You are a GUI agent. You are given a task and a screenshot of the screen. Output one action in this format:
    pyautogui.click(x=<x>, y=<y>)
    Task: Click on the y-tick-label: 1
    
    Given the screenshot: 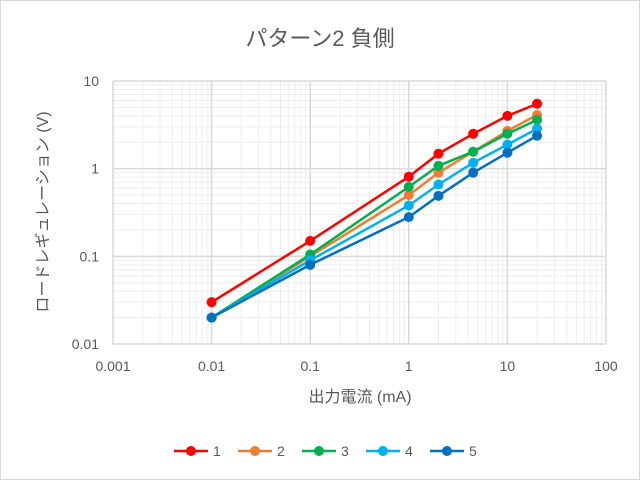 What is the action you would take?
    pyautogui.click(x=95, y=169)
    